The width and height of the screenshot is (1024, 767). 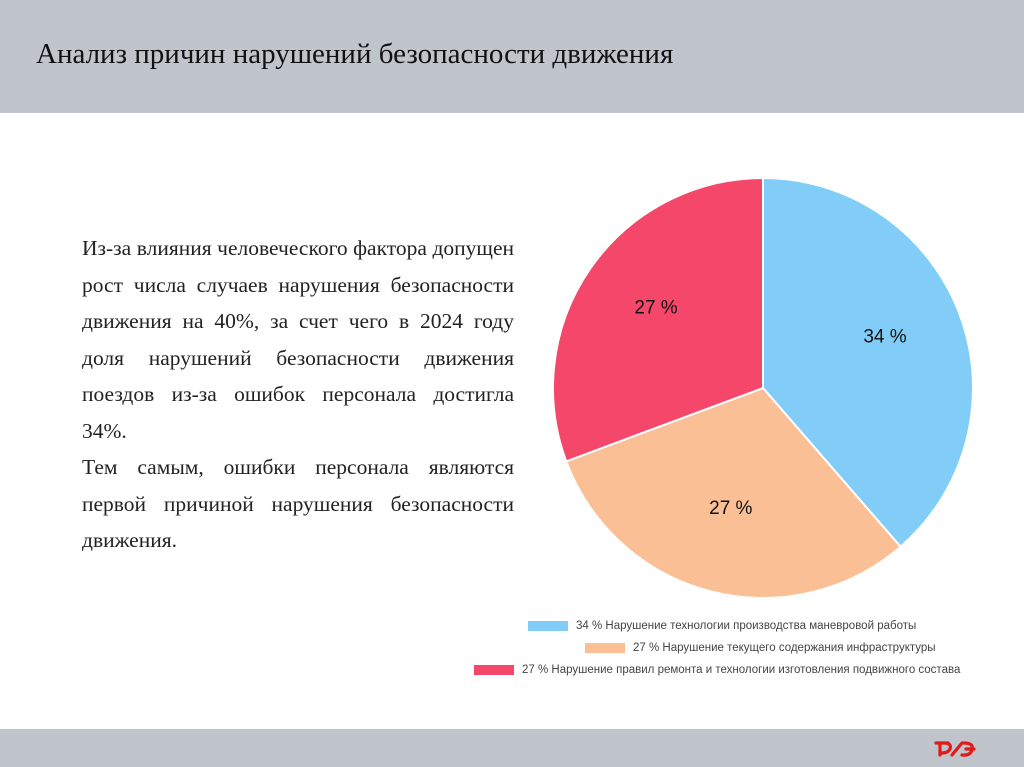 I want to click on rzd-logo, so click(x=955, y=749).